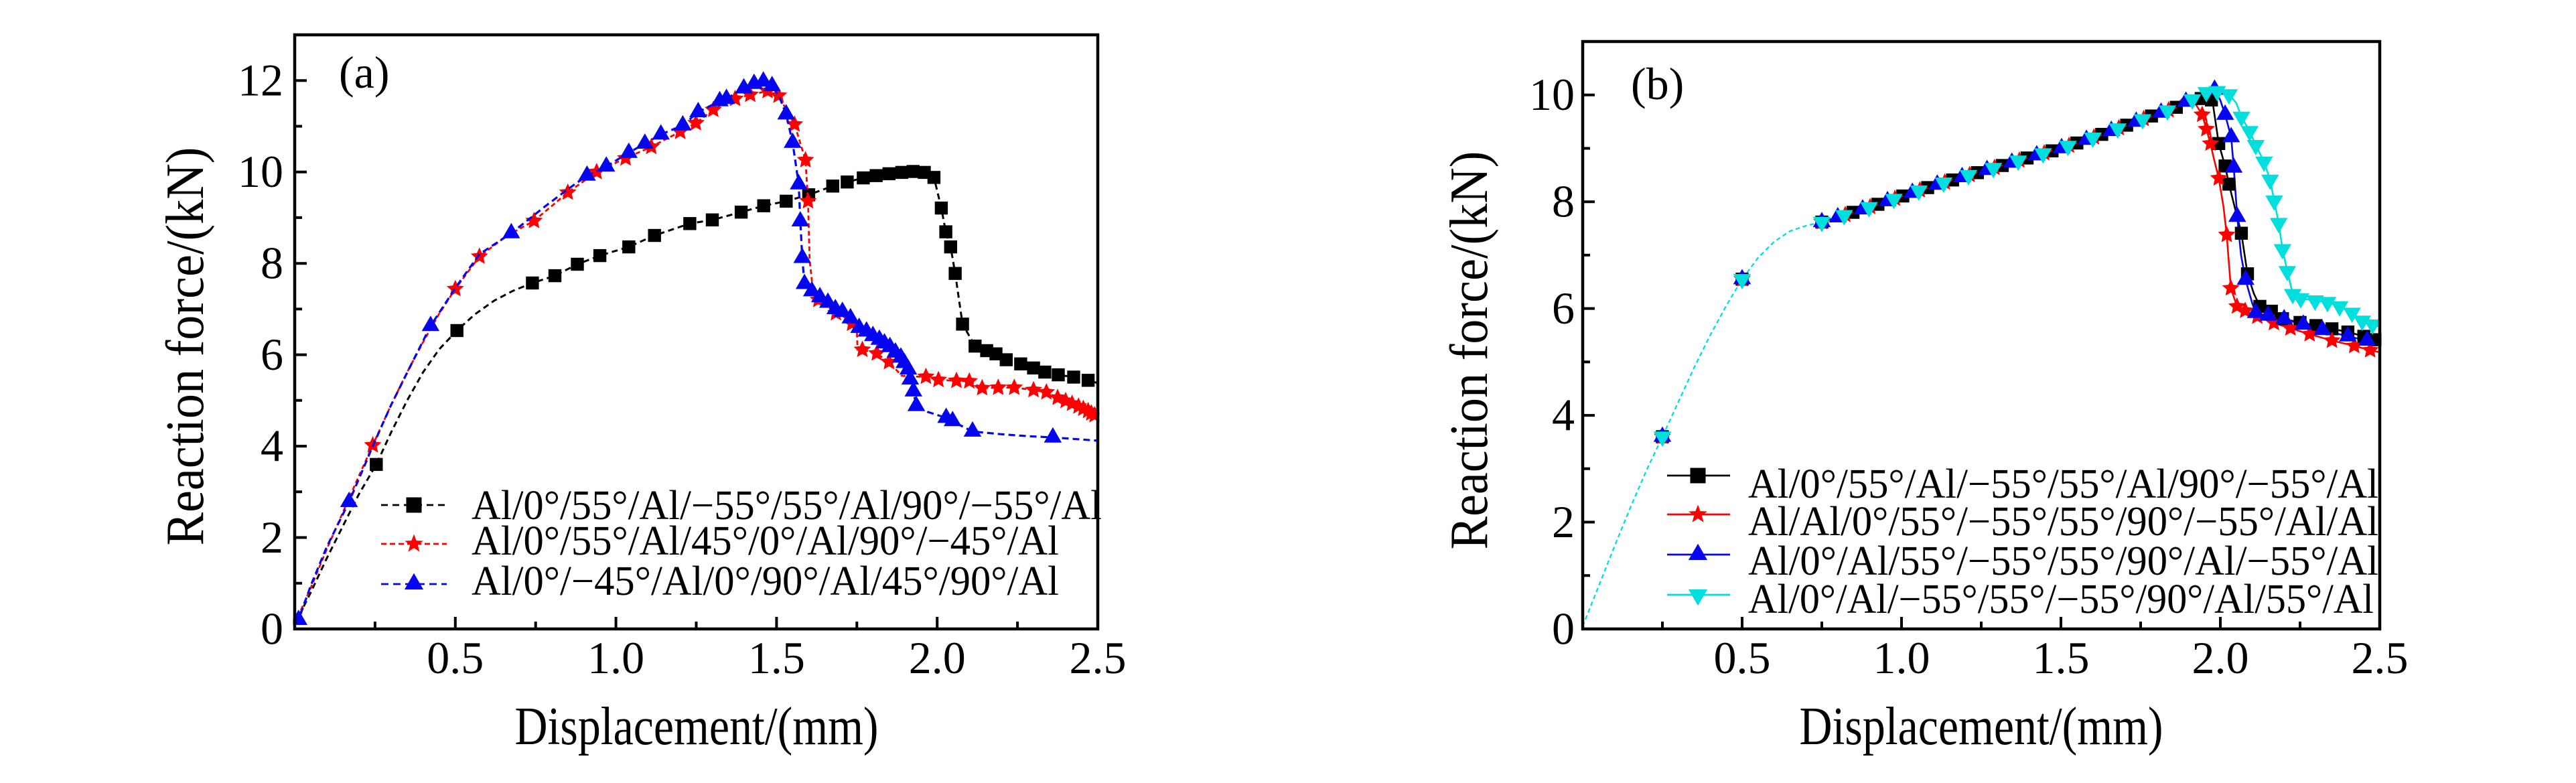  What do you see at coordinates (364, 72) in the screenshot?
I see `svg-text: (a)` at bounding box center [364, 72].